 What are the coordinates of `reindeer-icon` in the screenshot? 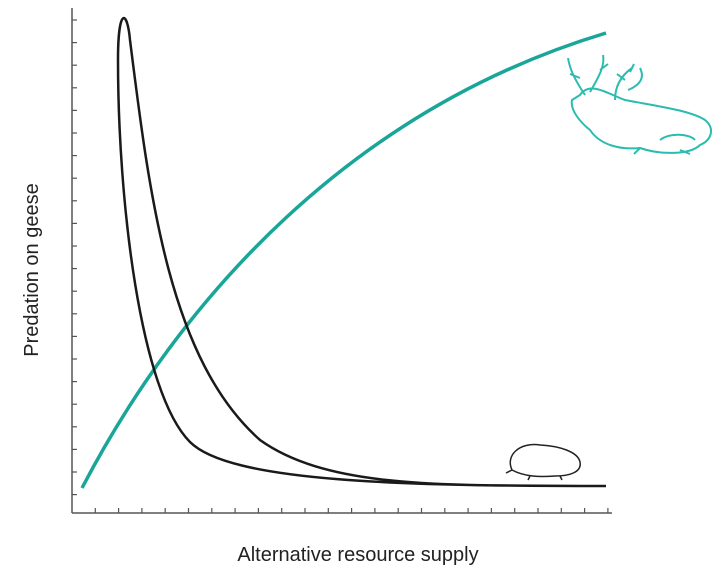 It's located at (639, 104).